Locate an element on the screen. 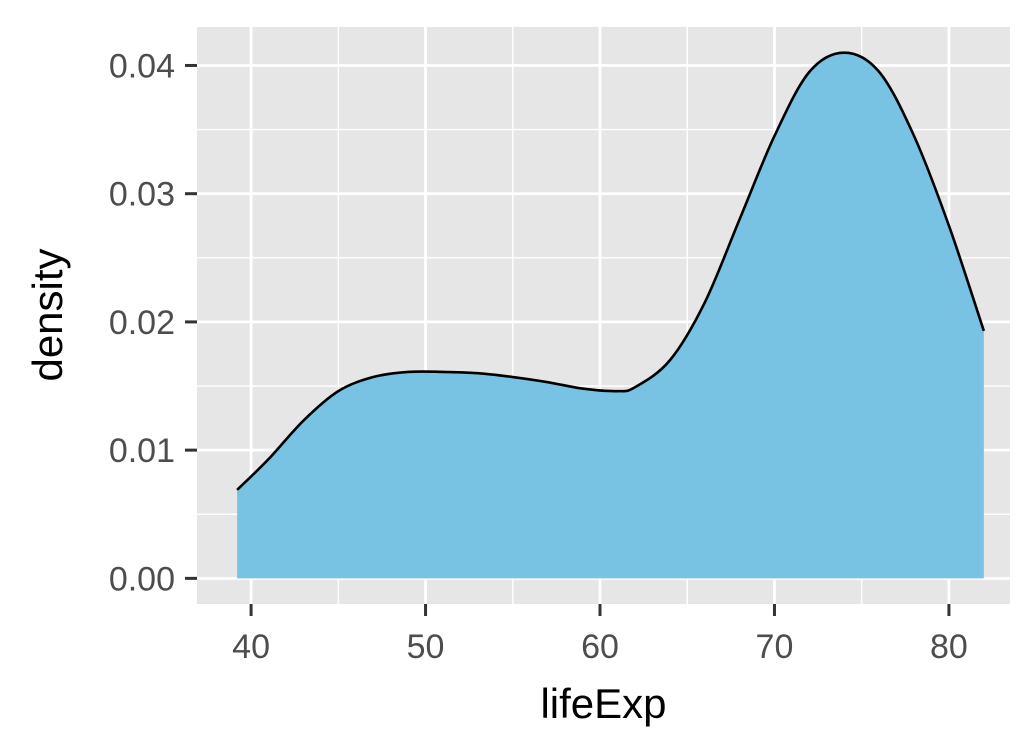 This screenshot has height=756, width=1036. y-tick-label: 0.01 is located at coordinates (142, 451).